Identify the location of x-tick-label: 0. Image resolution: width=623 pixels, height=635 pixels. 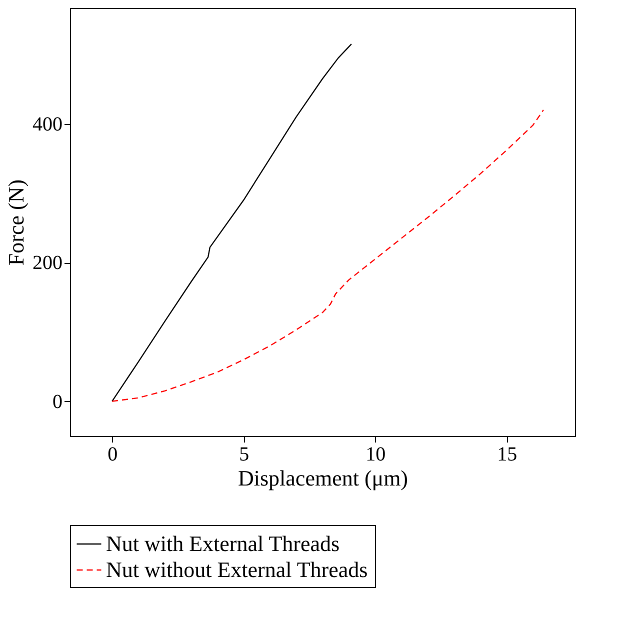
(113, 455).